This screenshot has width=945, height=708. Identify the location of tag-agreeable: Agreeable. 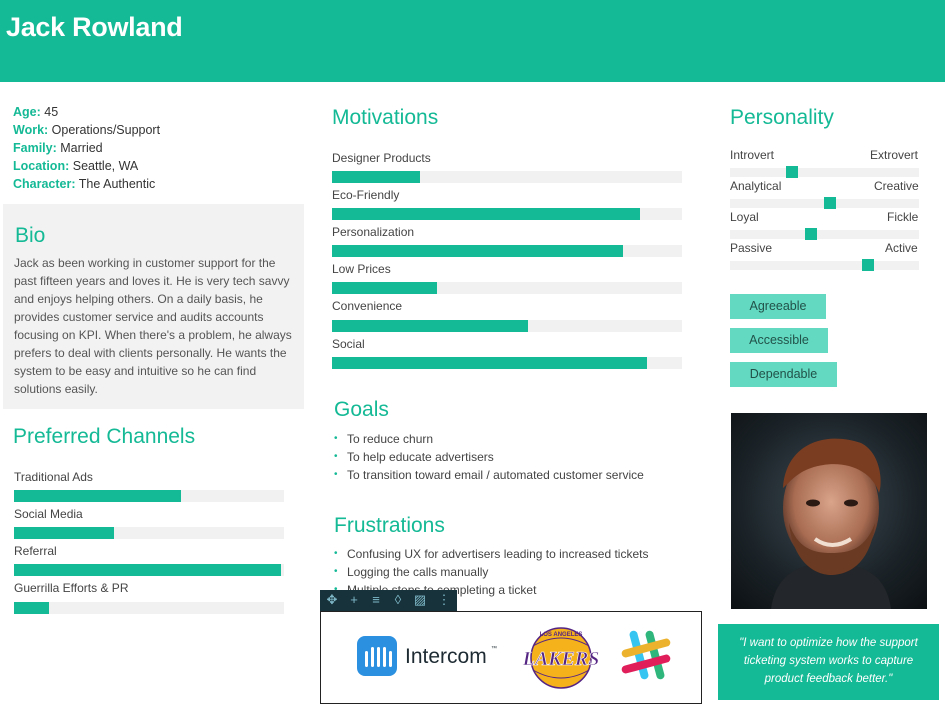
(778, 306).